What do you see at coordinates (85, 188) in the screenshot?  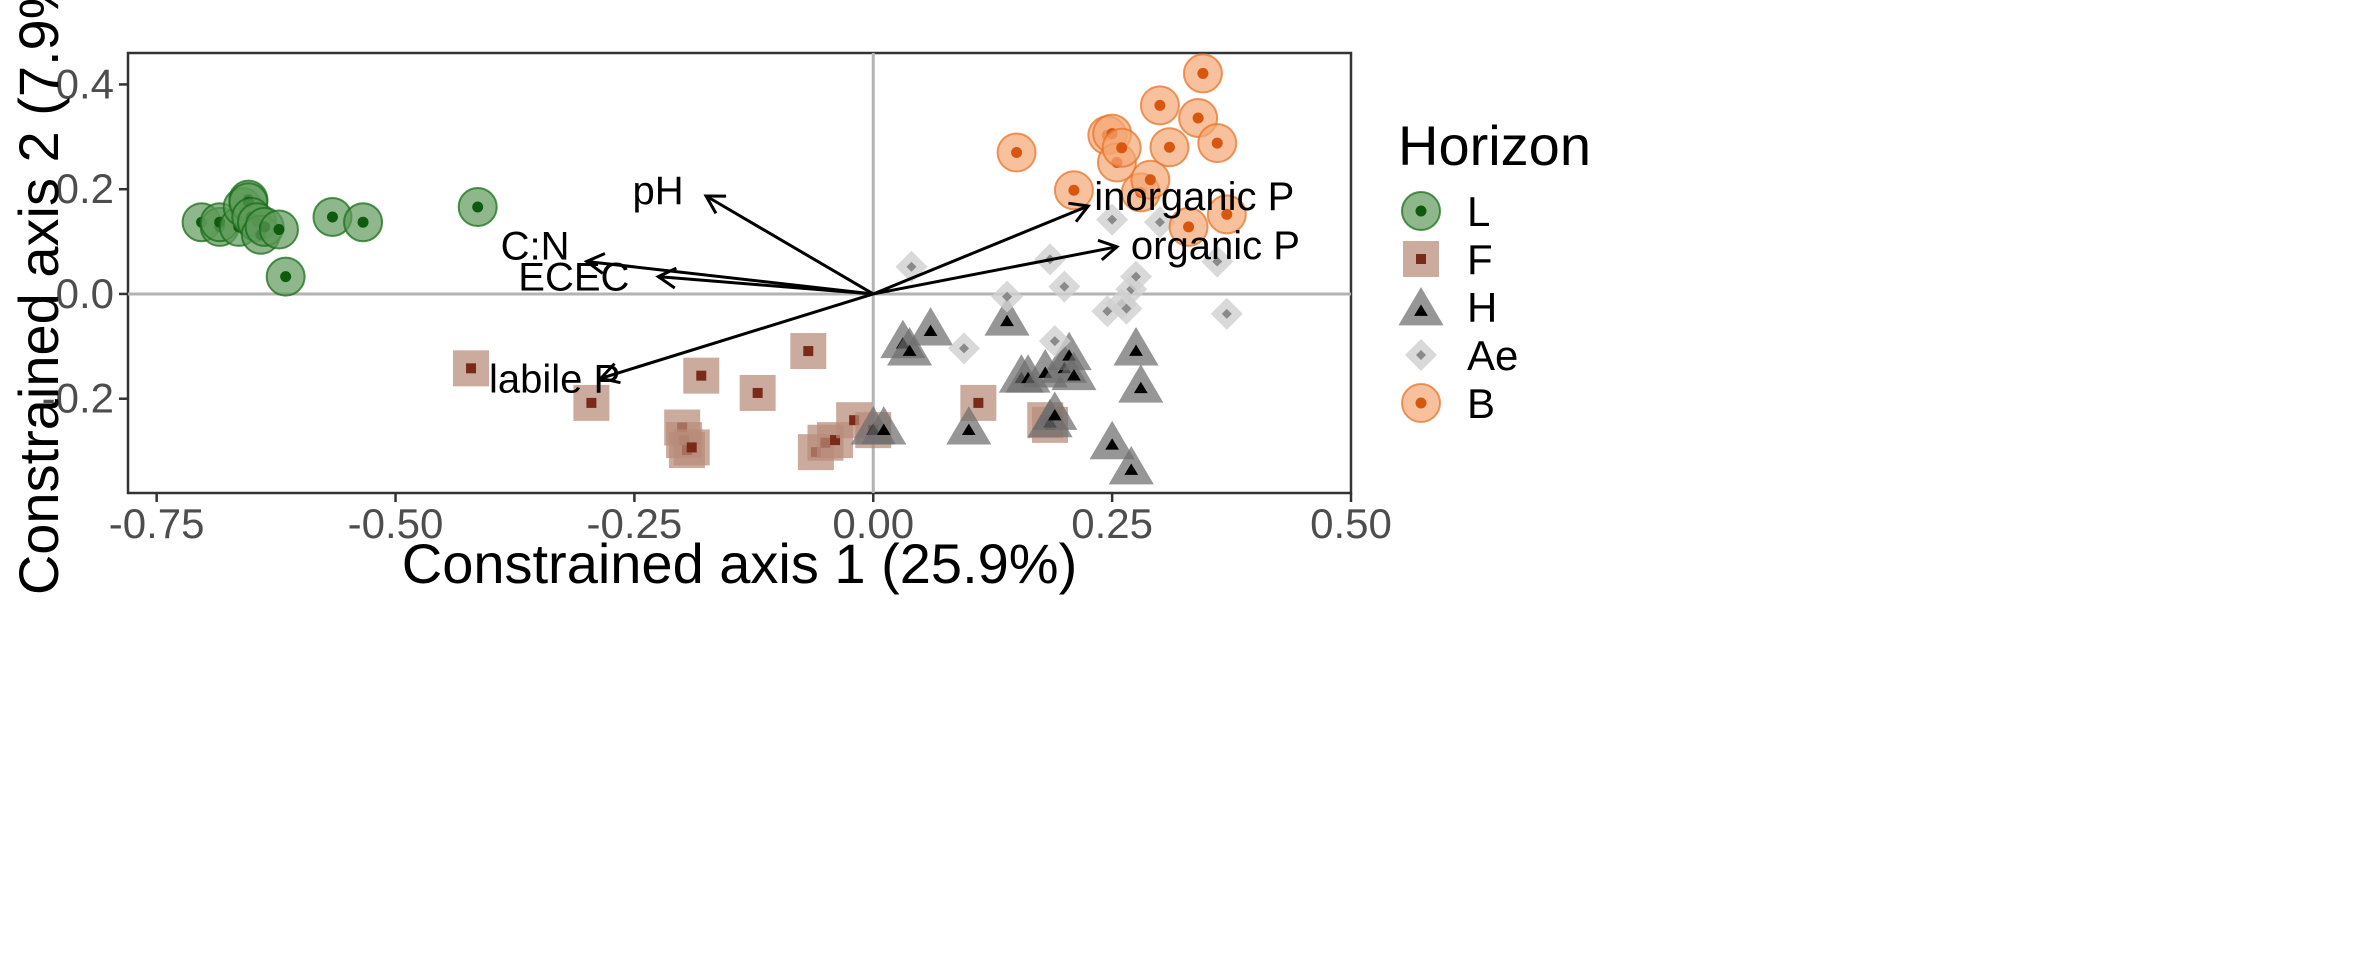 I see `y-tick-label: 0.2` at bounding box center [85, 188].